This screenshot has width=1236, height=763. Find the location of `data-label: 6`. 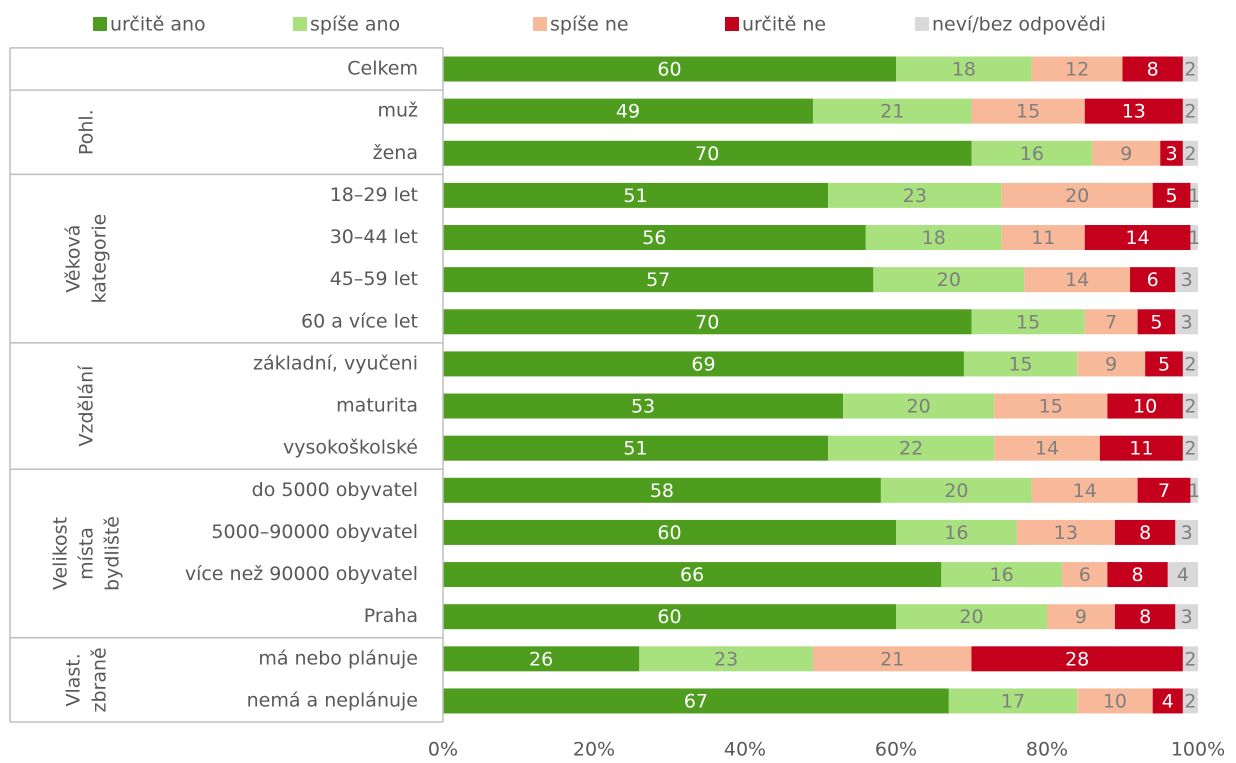

data-label: 6 is located at coordinates (1085, 575).